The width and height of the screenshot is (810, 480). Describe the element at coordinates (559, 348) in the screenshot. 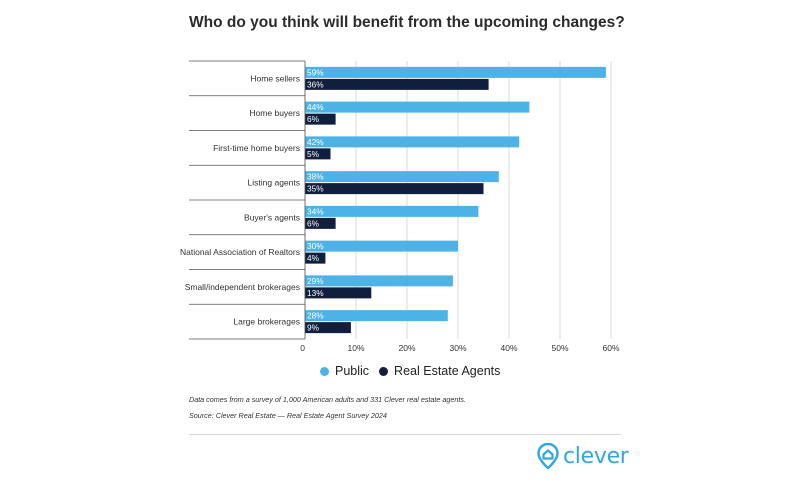

I see `x-tick-label: 50%` at that location.